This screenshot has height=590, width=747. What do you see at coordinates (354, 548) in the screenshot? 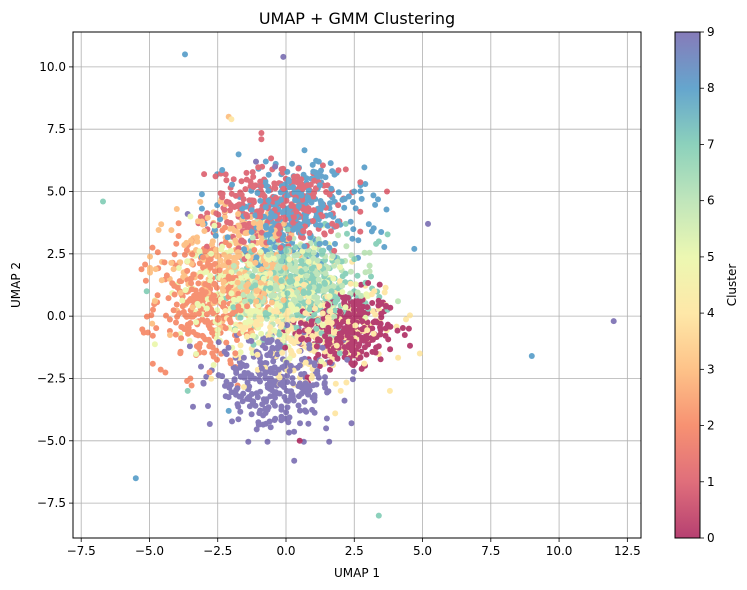
I see `x-axis-ticks: −7.5 −5.0 −2.5 0.0 2.5 5.0 7.5 10.0 12.5` at bounding box center [354, 548].